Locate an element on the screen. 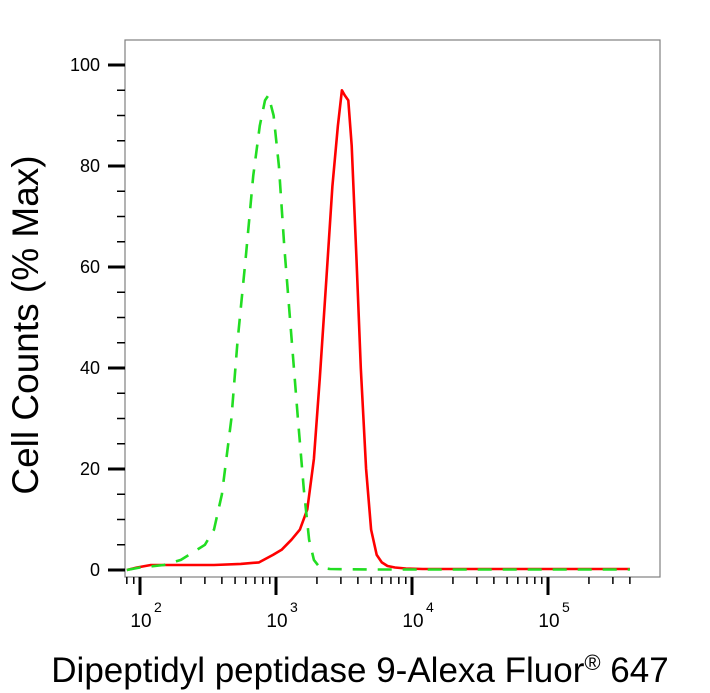  y-tick-label: 20 is located at coordinates (90, 469).